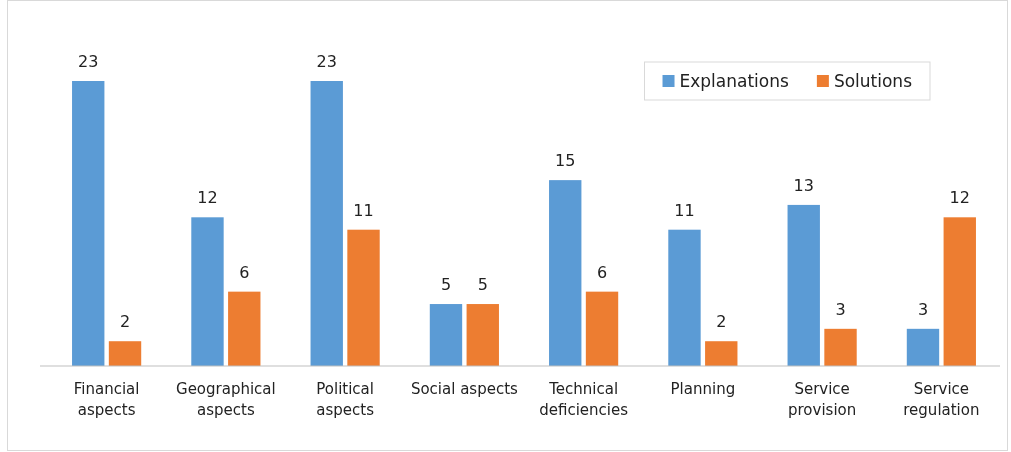 This screenshot has height=452, width=1011. Describe the element at coordinates (803, 185) in the screenshot. I see `data-label: 13` at that location.